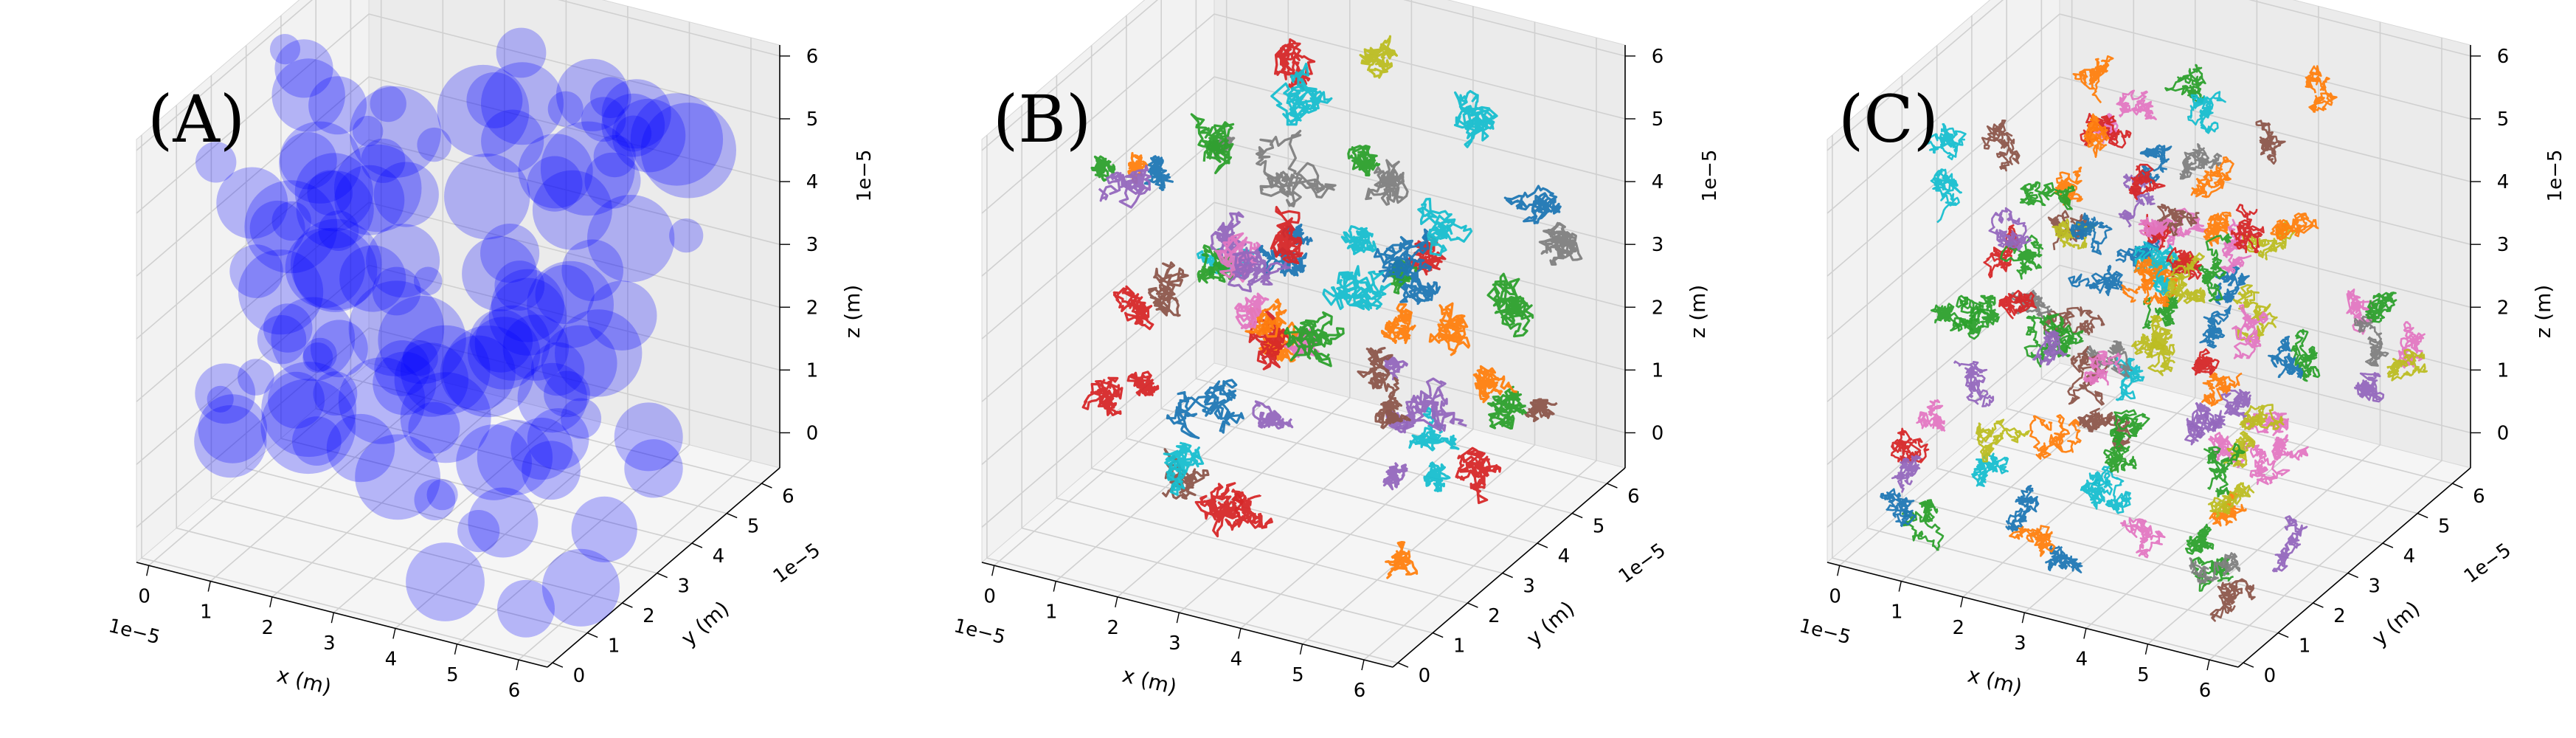 This screenshot has width=2576, height=738. I want to click on z-tick-label: 5, so click(2504, 119).